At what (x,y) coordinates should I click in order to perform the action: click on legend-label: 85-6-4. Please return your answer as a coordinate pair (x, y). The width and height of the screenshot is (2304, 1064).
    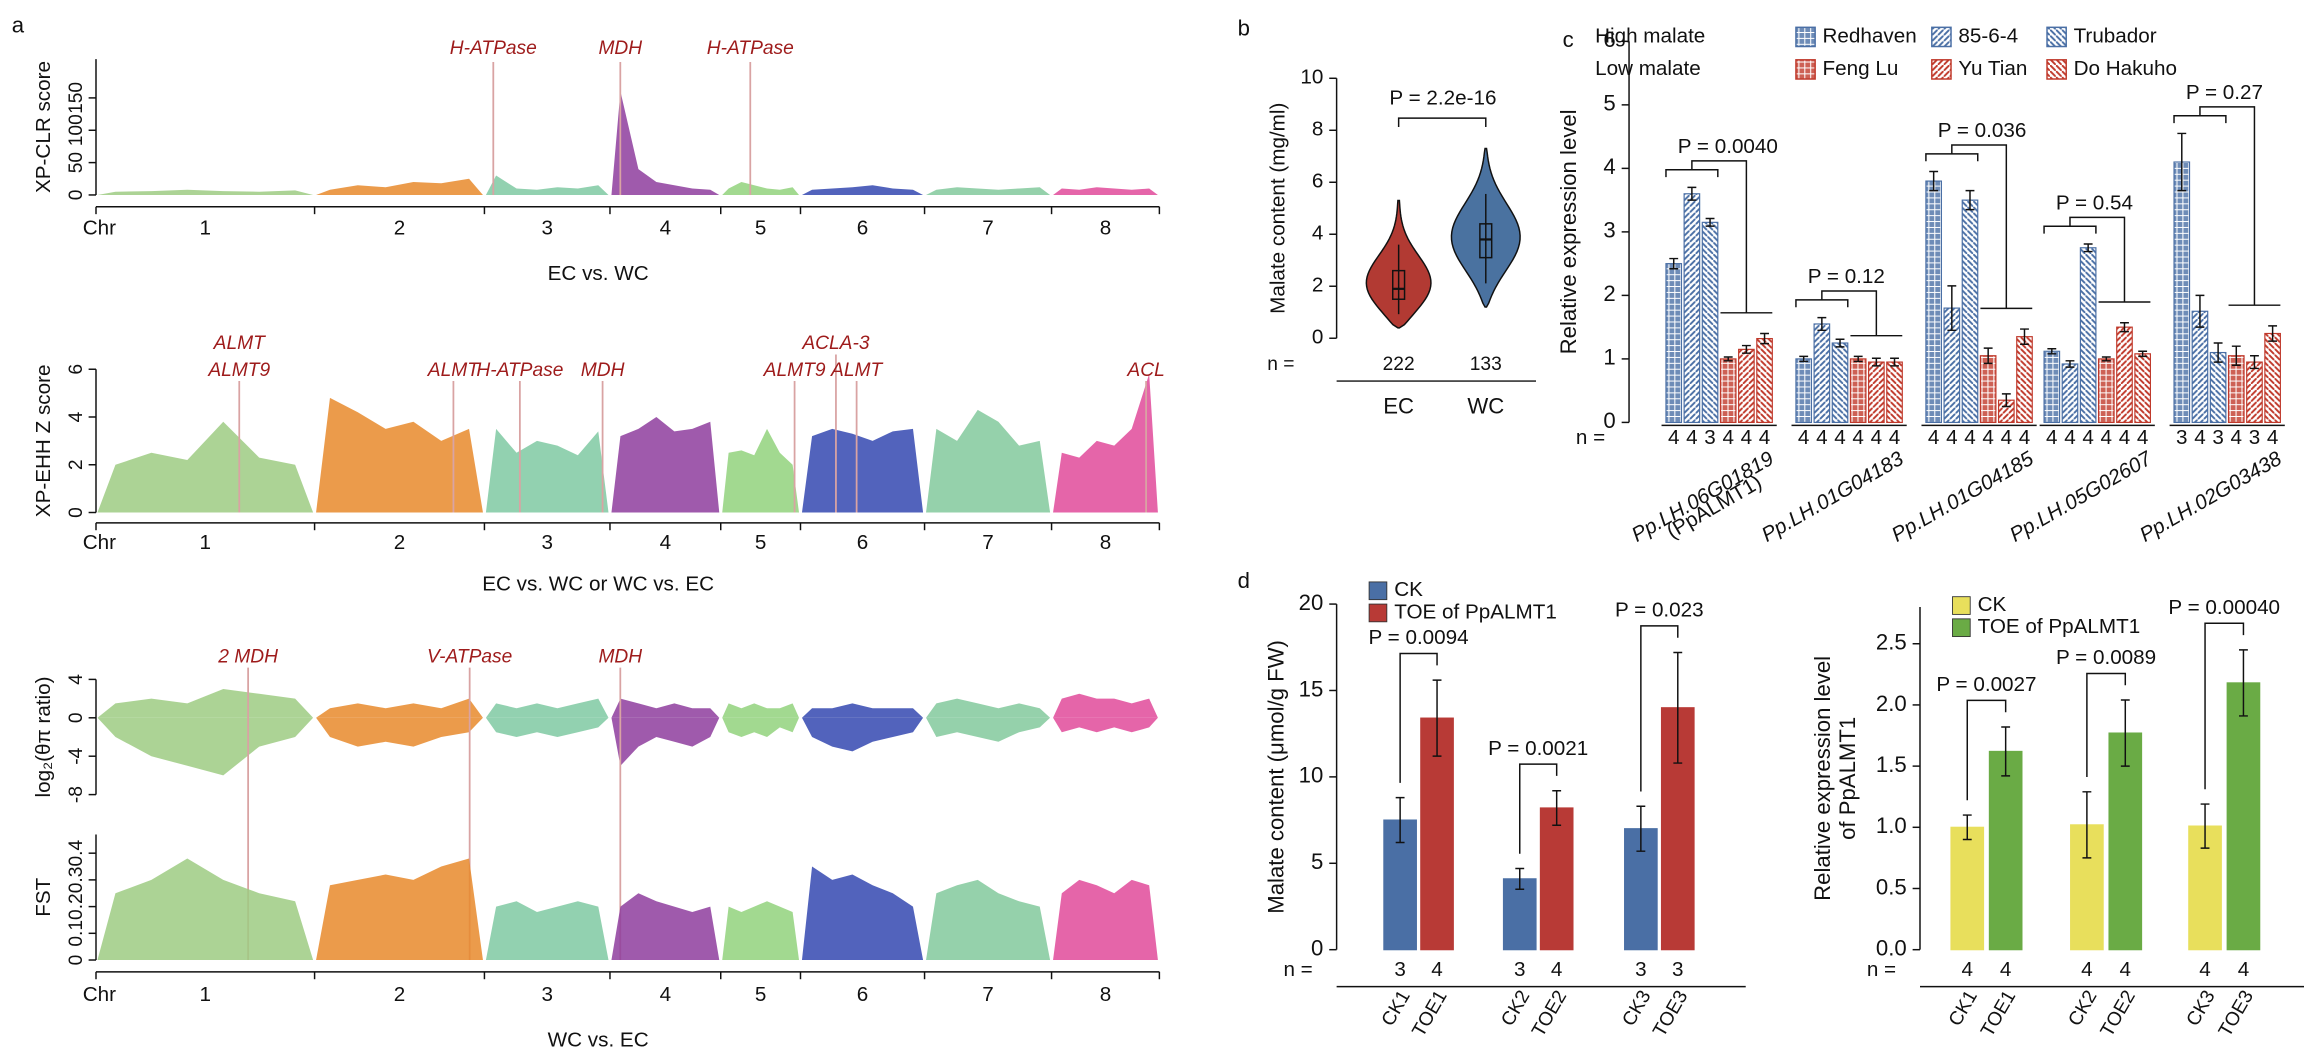
    Looking at the image, I should click on (1988, 35).